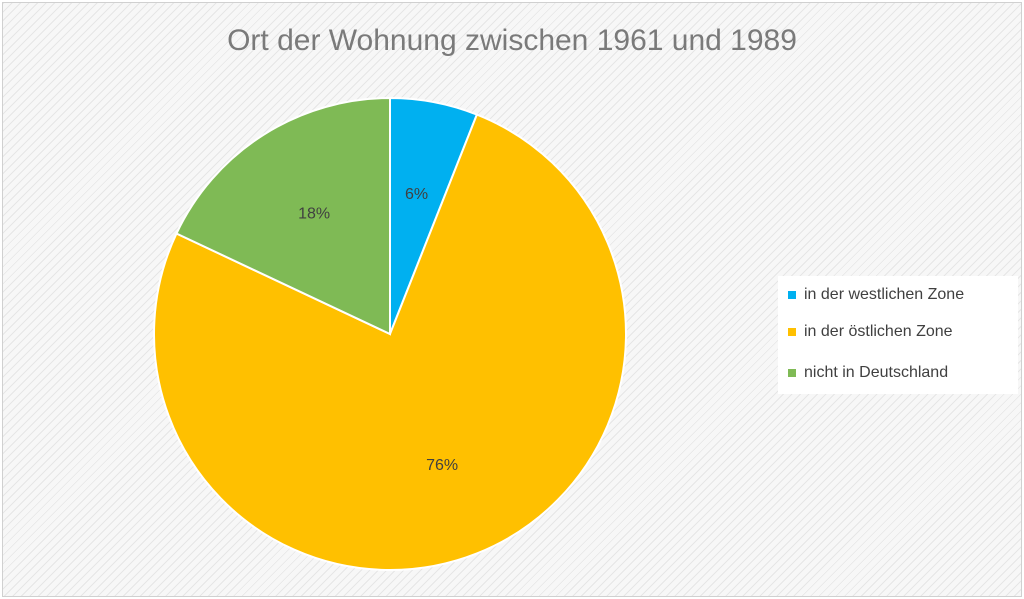 This screenshot has width=1024, height=599. What do you see at coordinates (878, 331) in the screenshot?
I see `legend-label-oestlich: in der östlichen Zone` at bounding box center [878, 331].